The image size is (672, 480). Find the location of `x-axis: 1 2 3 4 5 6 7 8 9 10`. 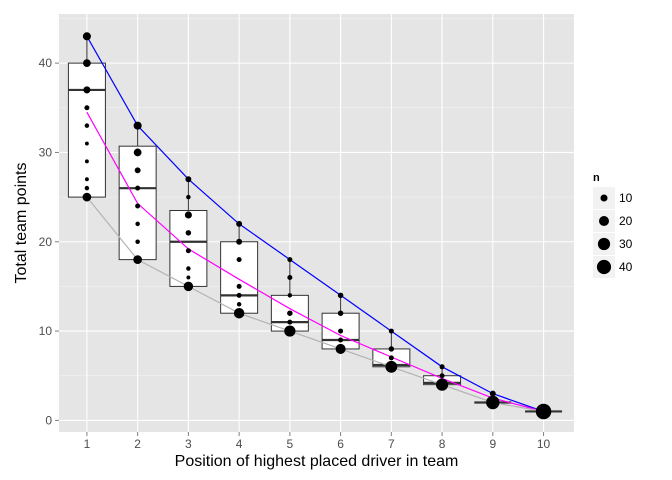

x-axis: 1 2 3 4 5 6 7 8 9 10 is located at coordinates (317, 441).